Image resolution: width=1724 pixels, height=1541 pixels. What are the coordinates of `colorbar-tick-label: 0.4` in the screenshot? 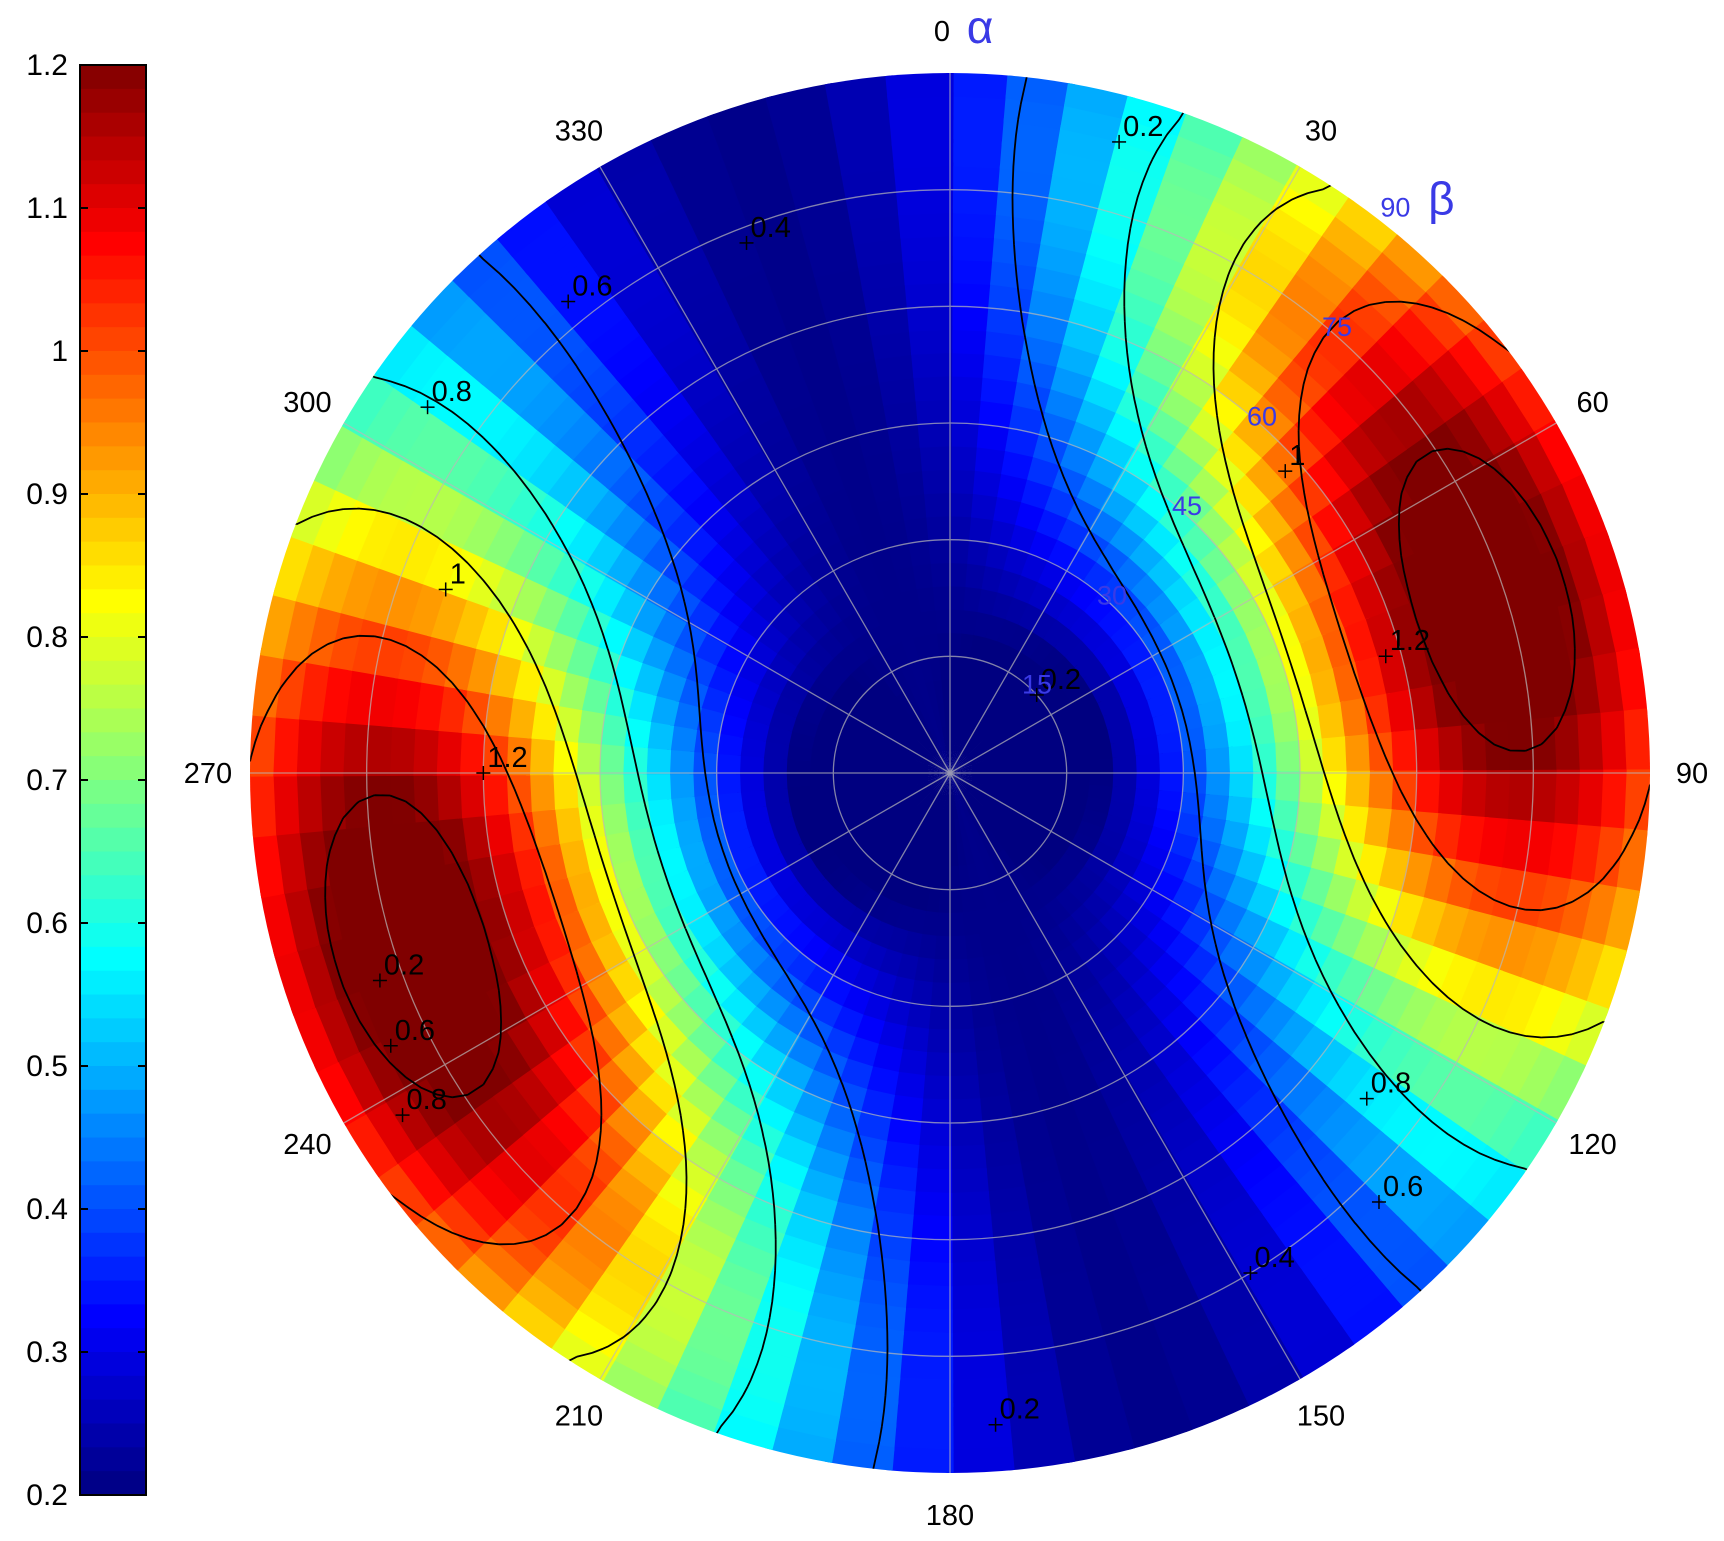 It's located at (47, 1209).